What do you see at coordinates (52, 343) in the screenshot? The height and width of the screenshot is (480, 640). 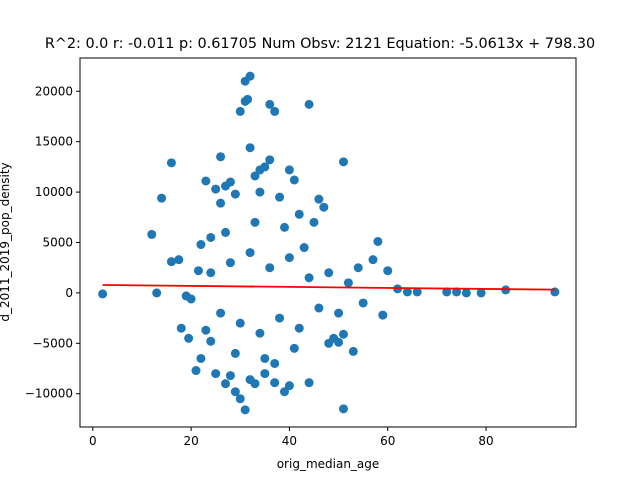 I see `y-tick-label: −5000` at bounding box center [52, 343].